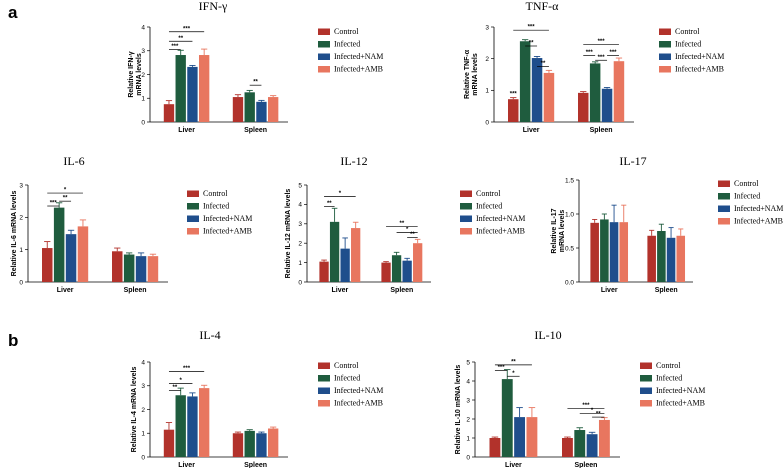 The height and width of the screenshot is (468, 784). Describe the element at coordinates (131, 74) in the screenshot. I see `y-axis-label-line: Relative IFN-γ` at that location.